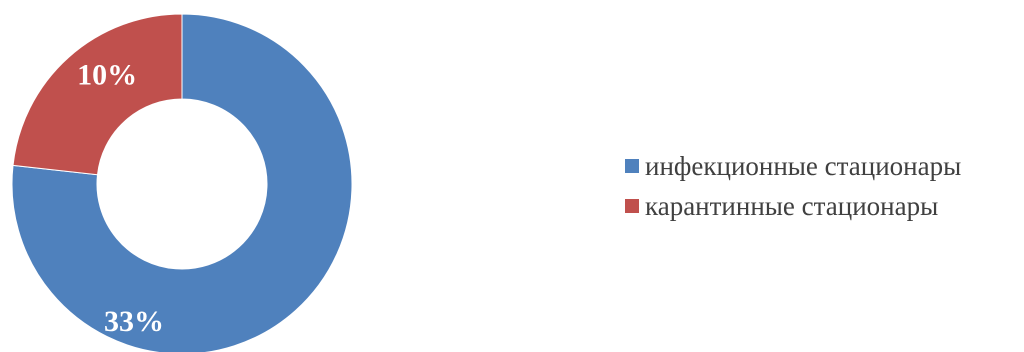  Describe the element at coordinates (120, 198) in the screenshot. I see `data-labels: 33% 10%` at that location.